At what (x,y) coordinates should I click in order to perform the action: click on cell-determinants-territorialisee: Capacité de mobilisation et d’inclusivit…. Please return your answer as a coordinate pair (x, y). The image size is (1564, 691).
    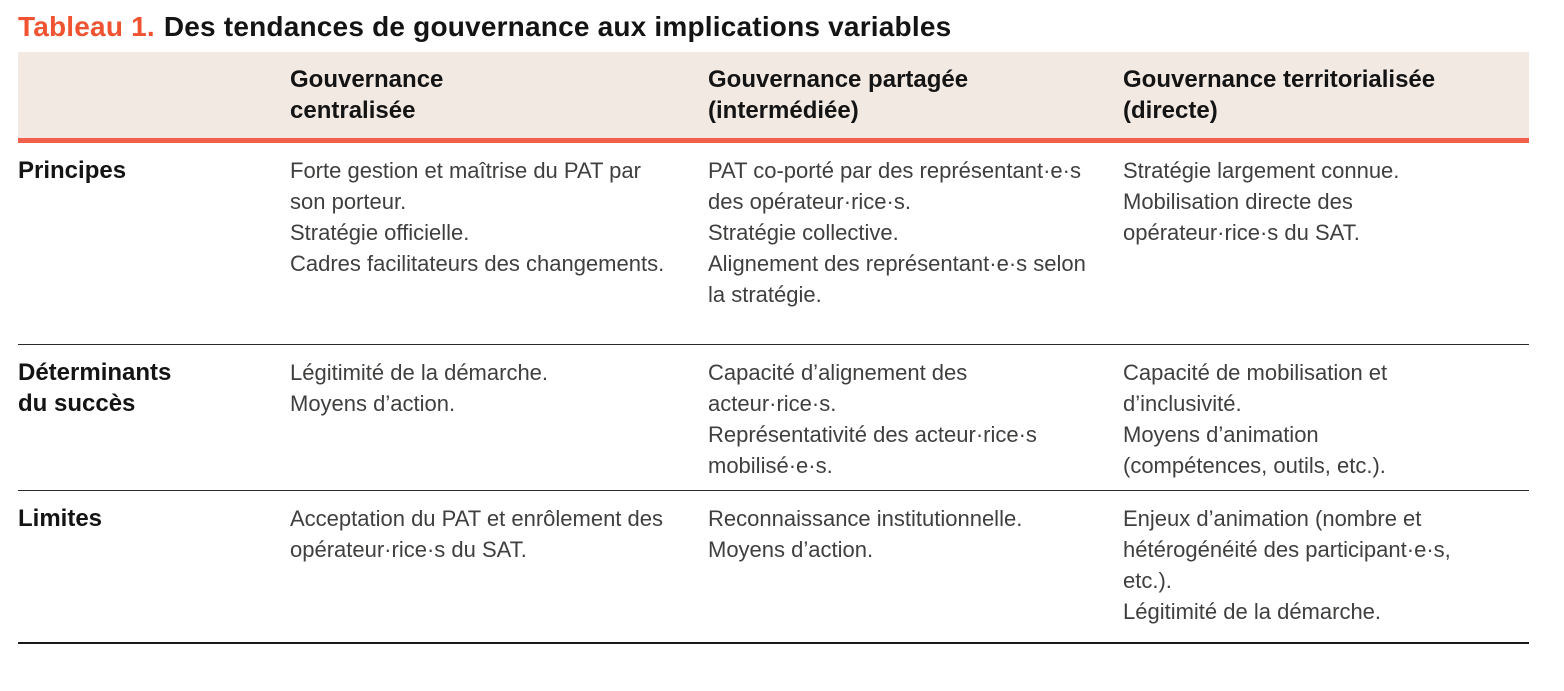
    Looking at the image, I should click on (1255, 419).